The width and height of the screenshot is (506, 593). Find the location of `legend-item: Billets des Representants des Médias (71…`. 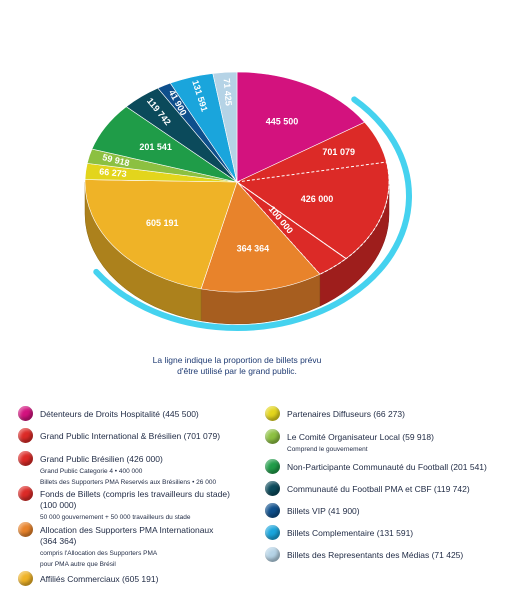

legend-item: Billets des Representants des Médias (71… is located at coordinates (381, 554).